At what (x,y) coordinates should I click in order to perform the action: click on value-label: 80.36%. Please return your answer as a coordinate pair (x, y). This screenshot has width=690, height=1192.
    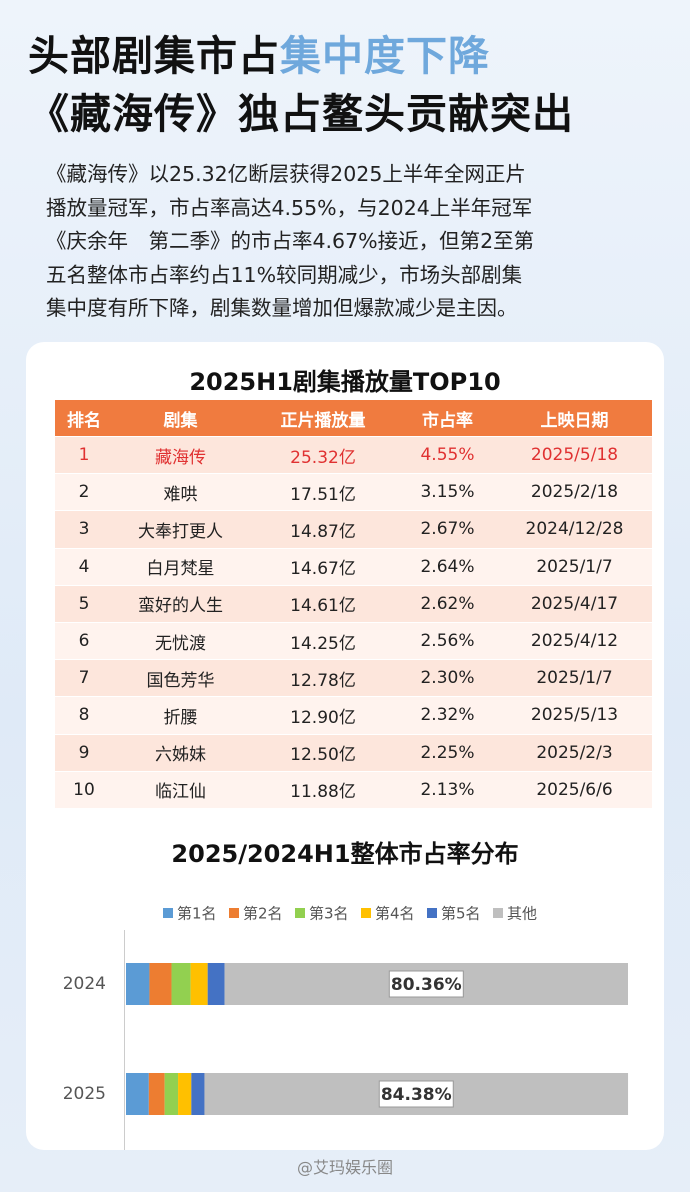
    Looking at the image, I should click on (426, 985).